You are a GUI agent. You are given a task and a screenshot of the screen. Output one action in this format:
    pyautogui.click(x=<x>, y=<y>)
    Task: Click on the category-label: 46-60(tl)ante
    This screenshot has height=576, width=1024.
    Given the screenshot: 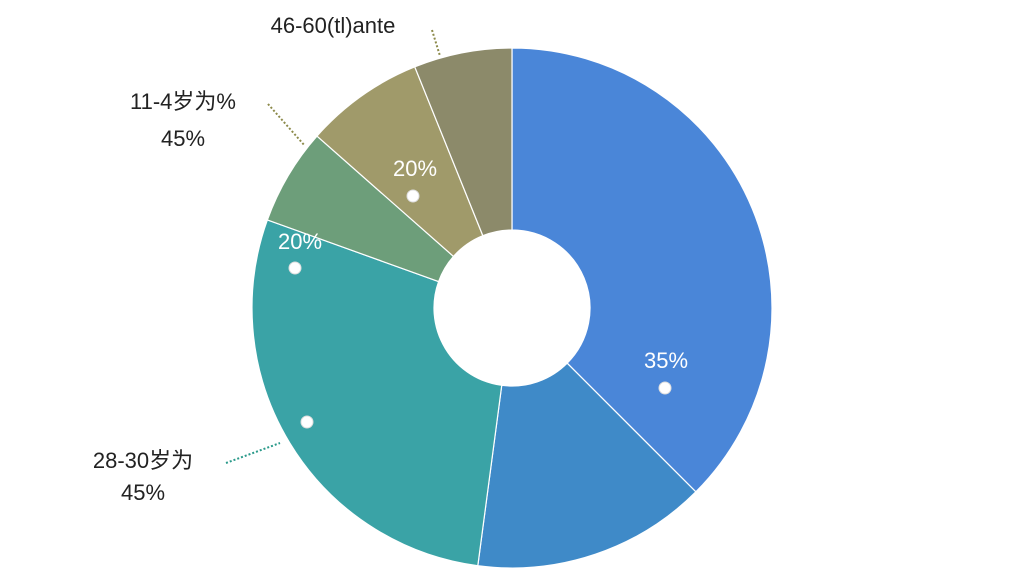 What is the action you would take?
    pyautogui.click(x=333, y=25)
    